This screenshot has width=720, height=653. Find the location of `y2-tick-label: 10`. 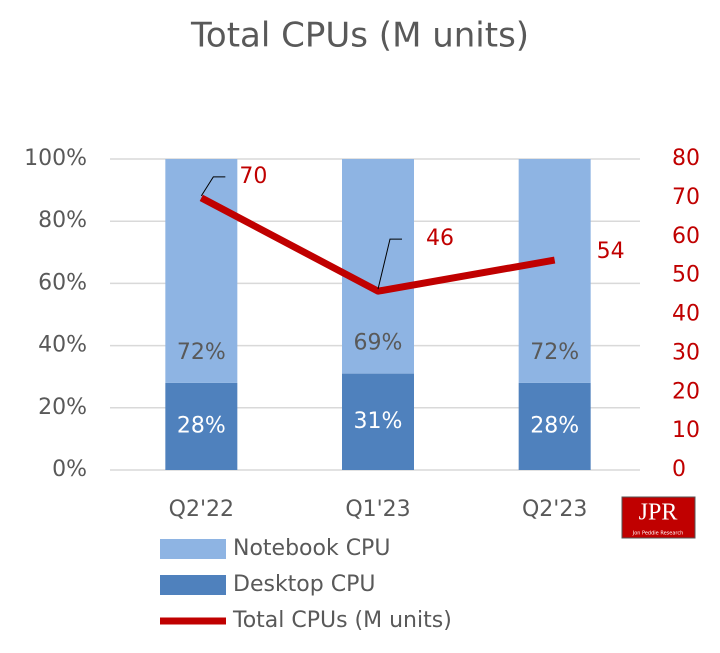

y2-tick-label: 10 is located at coordinates (686, 430).